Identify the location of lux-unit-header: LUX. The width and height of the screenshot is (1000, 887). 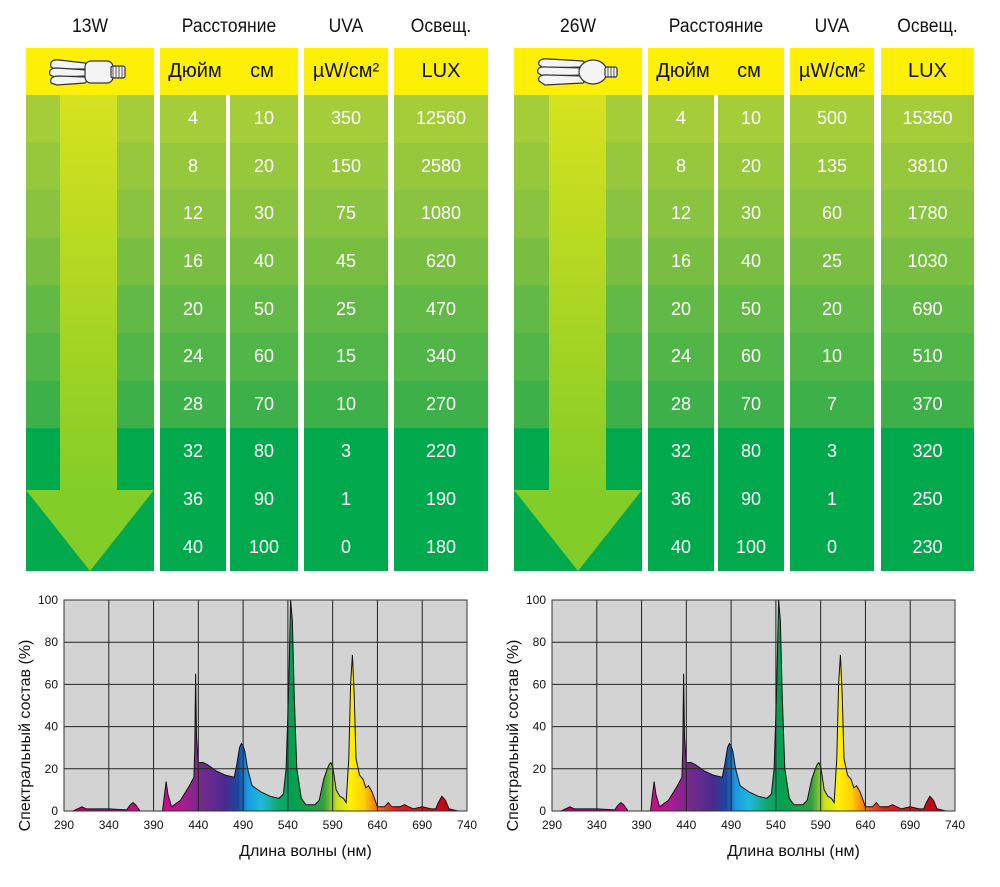
(927, 71).